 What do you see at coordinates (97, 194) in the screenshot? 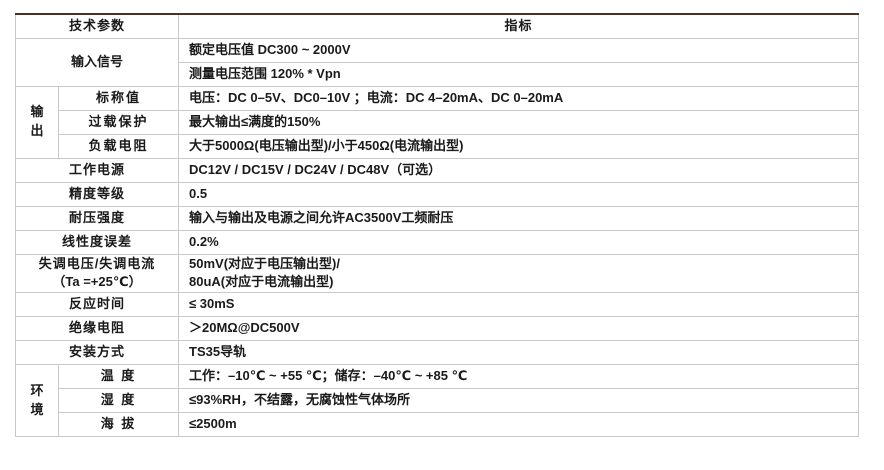
I see `row-label-accuracy-class: 精度等级` at bounding box center [97, 194].